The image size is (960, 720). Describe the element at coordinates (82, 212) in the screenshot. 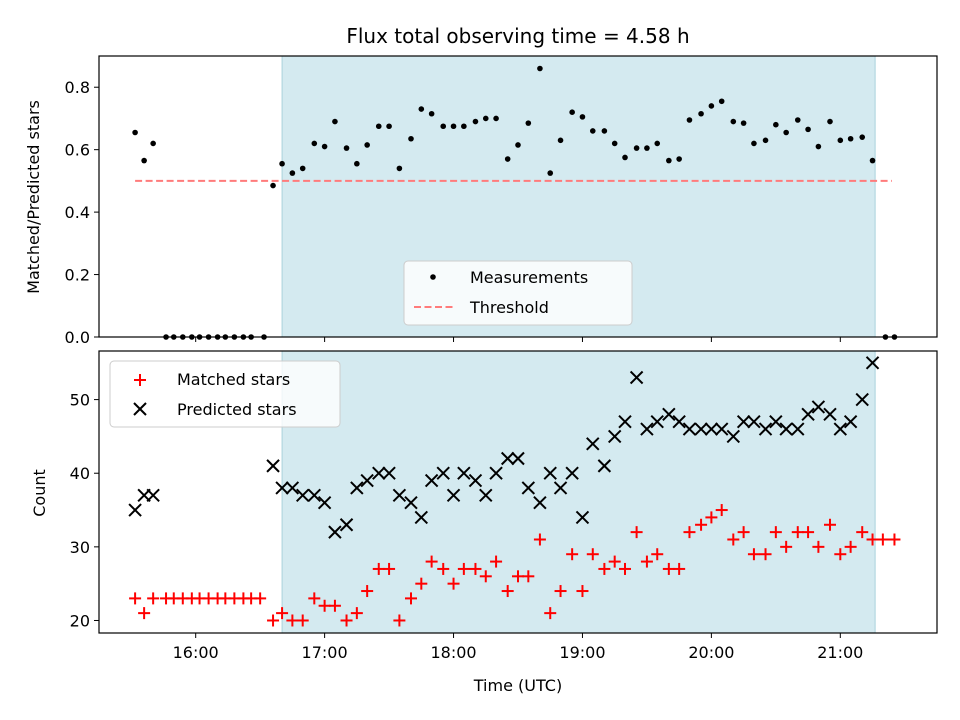

I see `top-y-ticks: 0.0 0.2 0.4 0.6 0.8` at that location.